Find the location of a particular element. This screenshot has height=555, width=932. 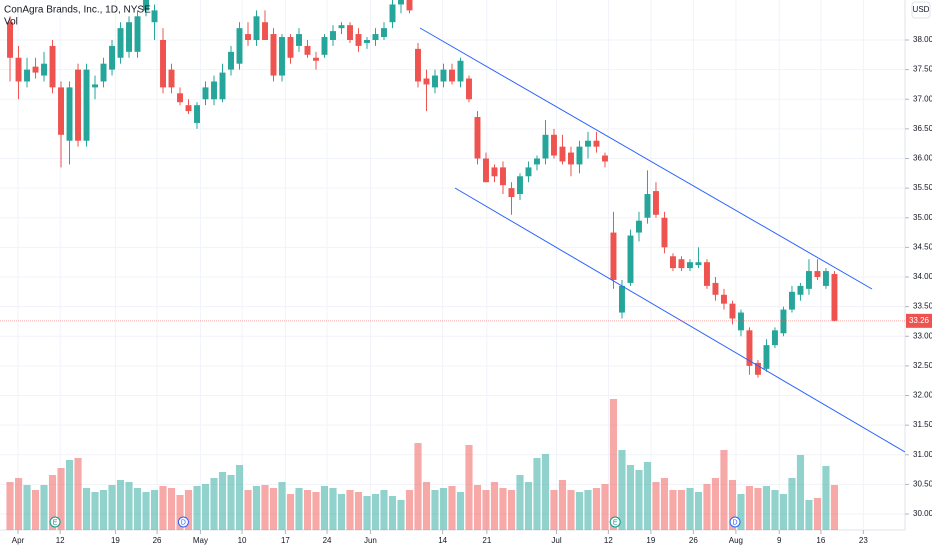

y-tick-label: 33.00 is located at coordinates (922, 335).